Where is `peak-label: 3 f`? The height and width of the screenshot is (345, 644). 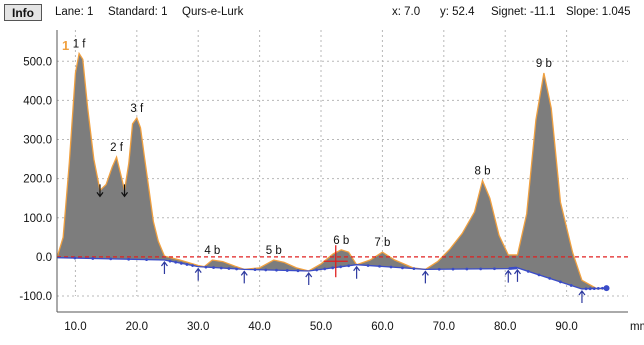 peak-label: 3 f is located at coordinates (137, 109).